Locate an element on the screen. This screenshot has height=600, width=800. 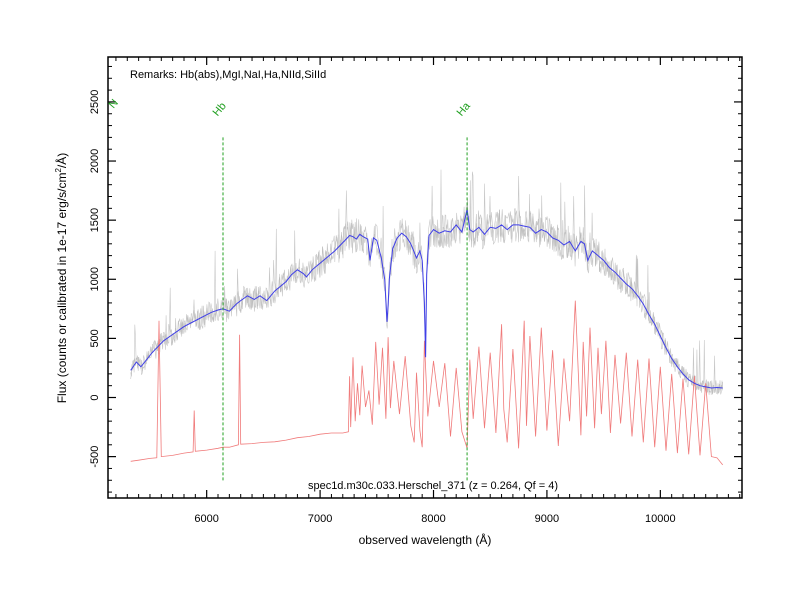
y-tick-label: 2000 is located at coordinates (95, 161).